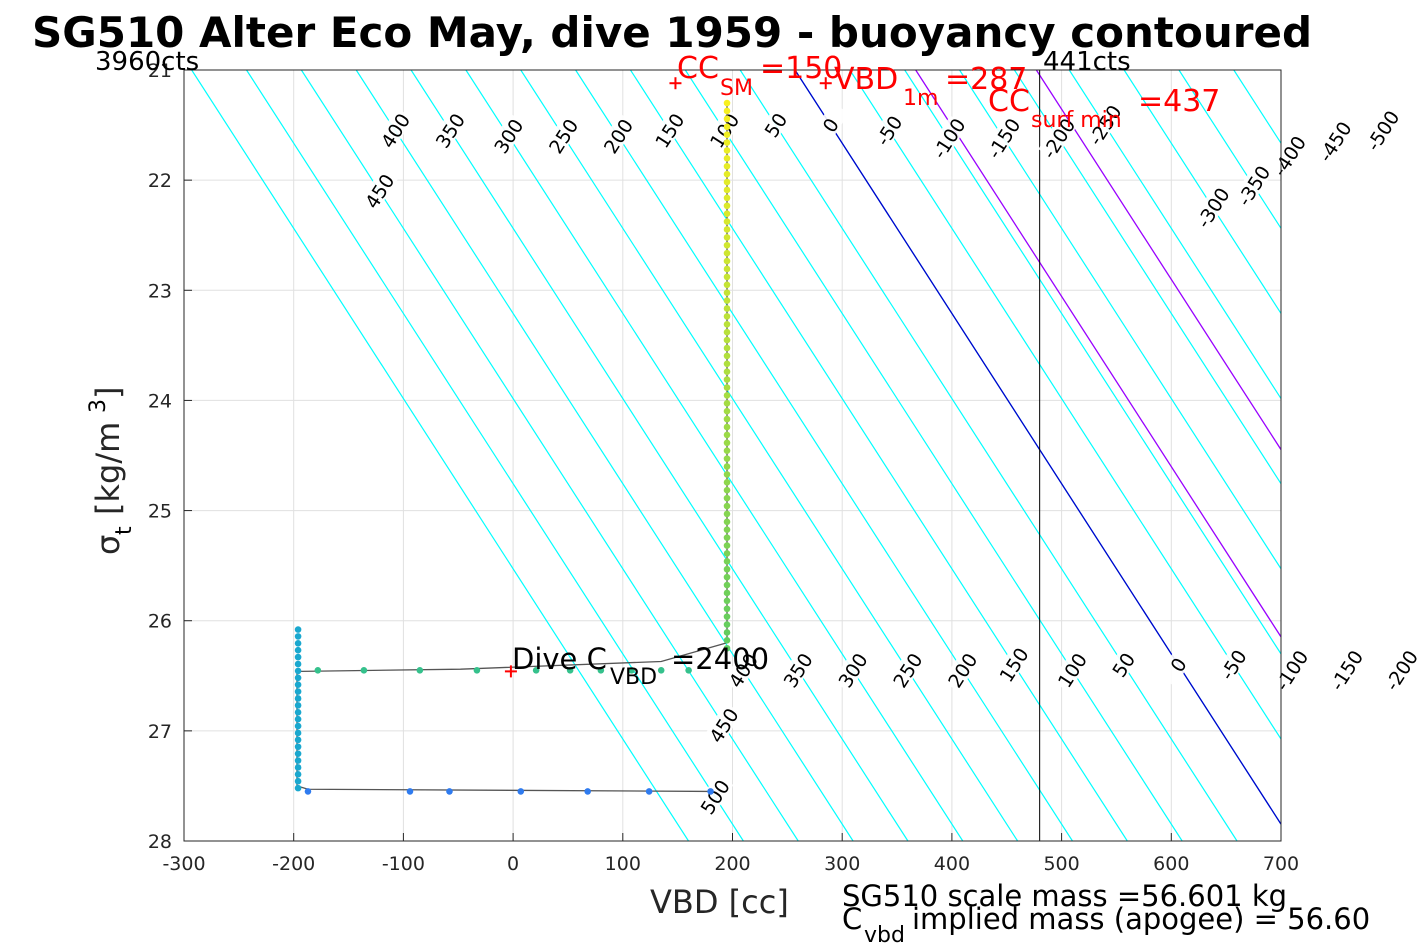 This screenshot has height=945, width=1417. Describe the element at coordinates (160, 512) in the screenshot. I see `y-tick-label: 25` at that location.